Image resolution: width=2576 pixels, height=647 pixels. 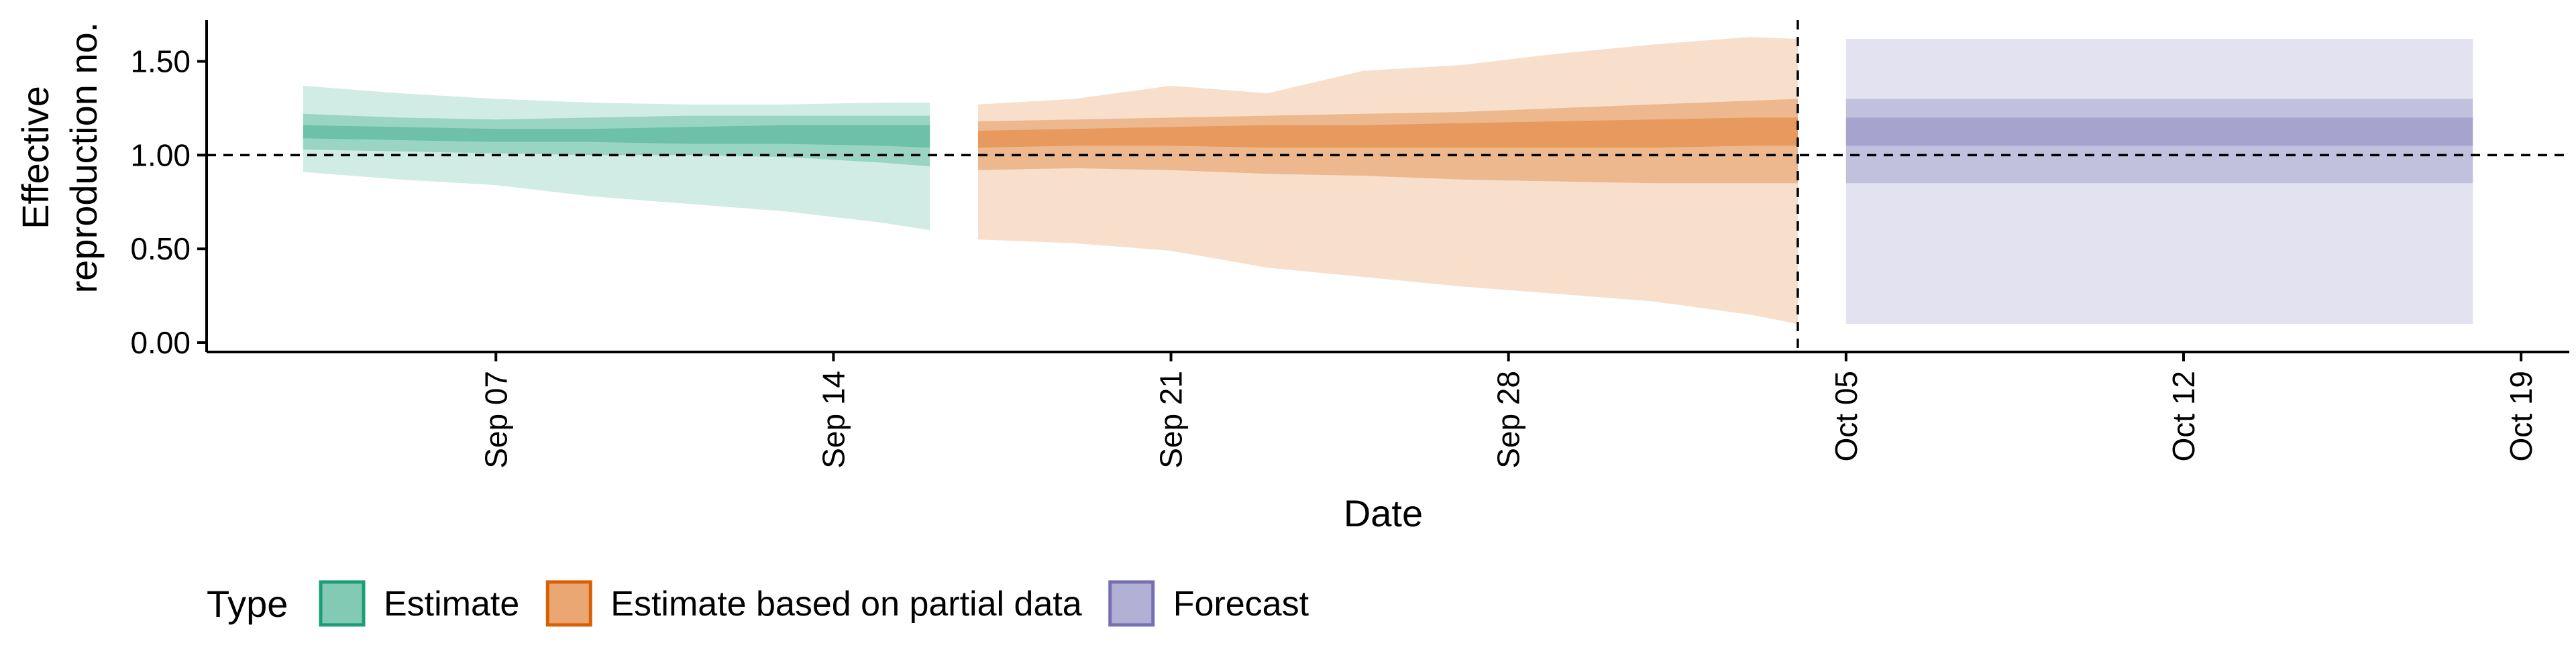 What do you see at coordinates (846, 604) in the screenshot?
I see `legend-label: Estimate based on partial data` at bounding box center [846, 604].